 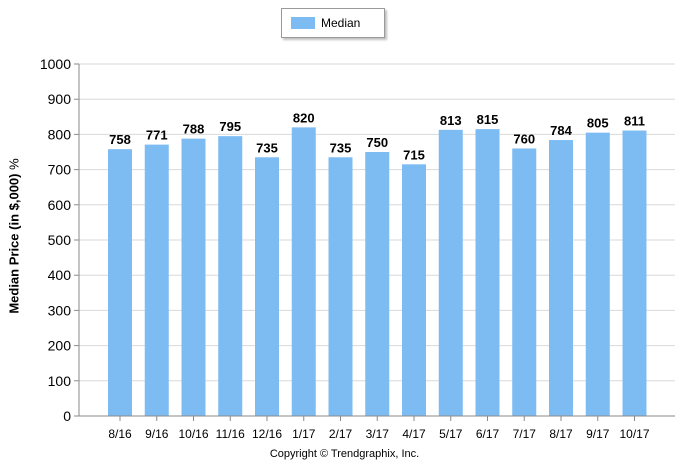 I want to click on y-tick-label-900: 900, so click(x=60, y=99).